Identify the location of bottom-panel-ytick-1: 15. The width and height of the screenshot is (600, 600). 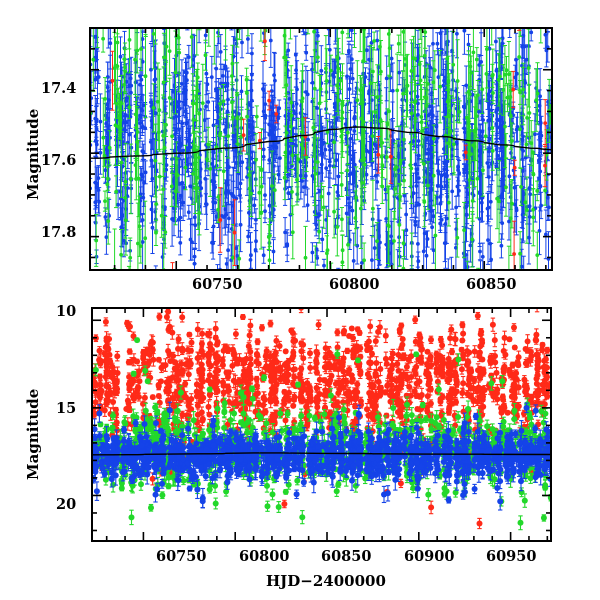
(66, 408).